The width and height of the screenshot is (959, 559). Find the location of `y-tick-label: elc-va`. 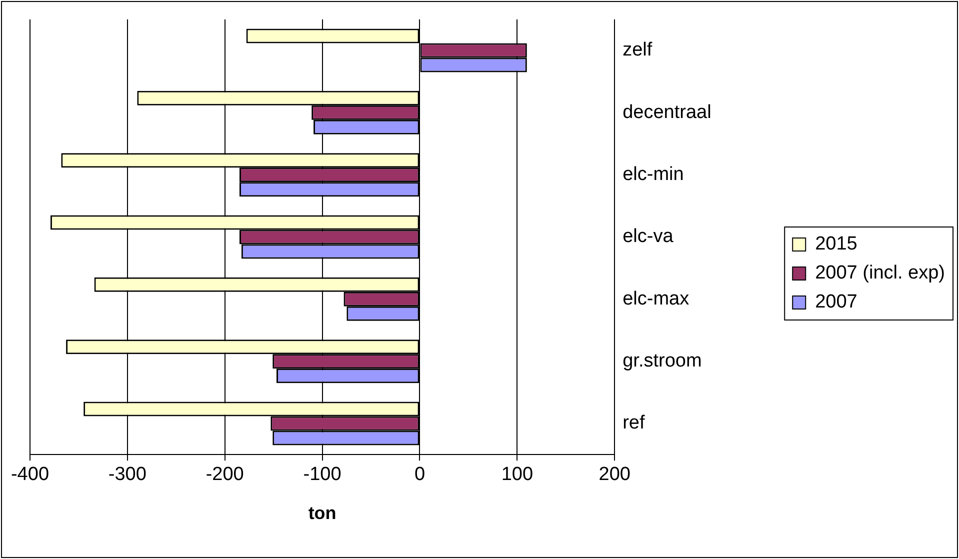

y-tick-label: elc-va is located at coordinates (648, 237).